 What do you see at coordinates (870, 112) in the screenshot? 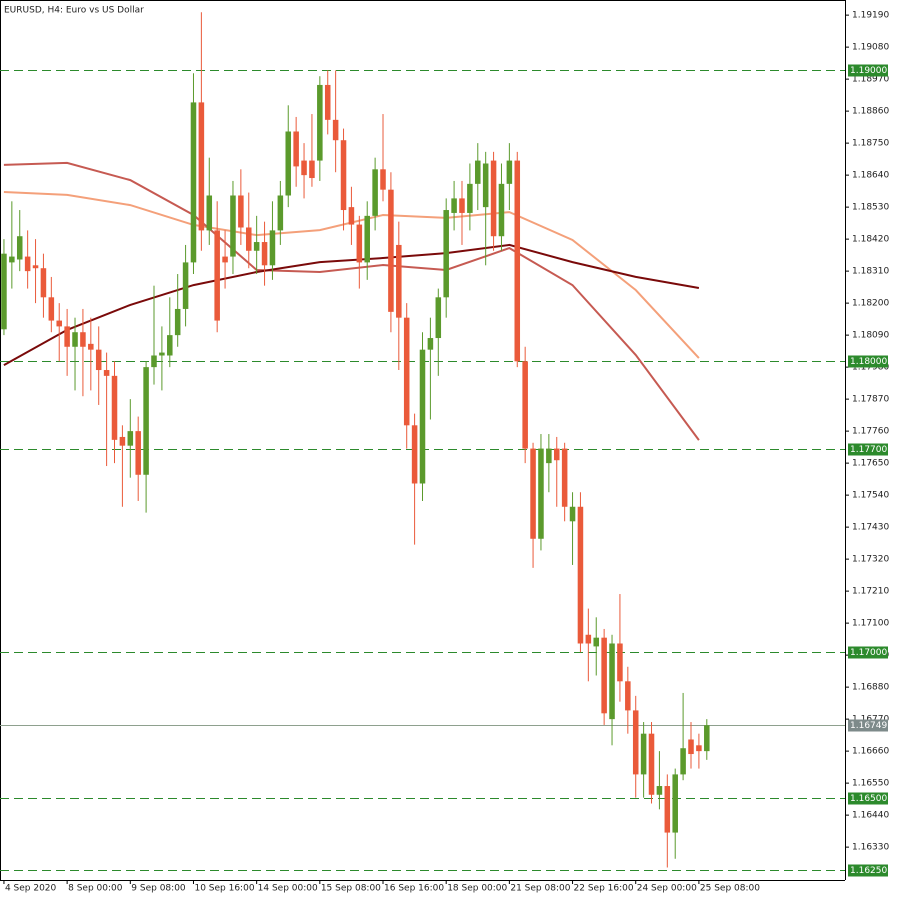
I see `y-tick-label: 1.18860` at bounding box center [870, 112].